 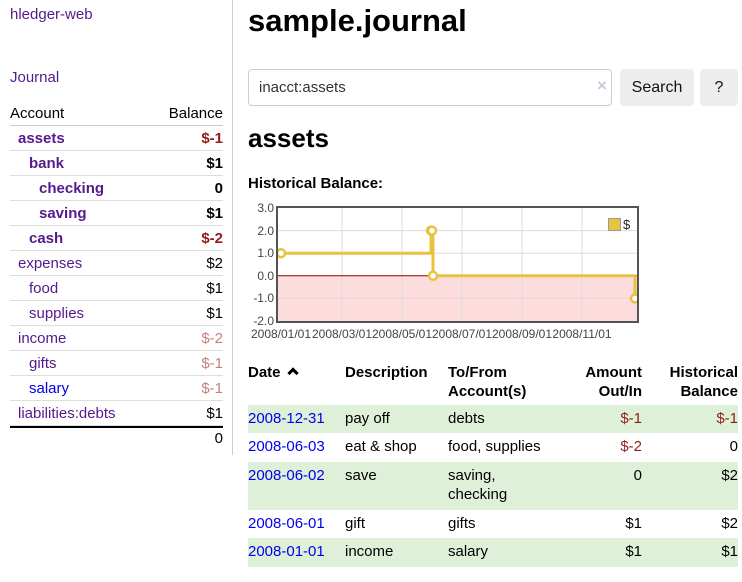 I want to click on account-link: supplies, so click(x=57, y=313).